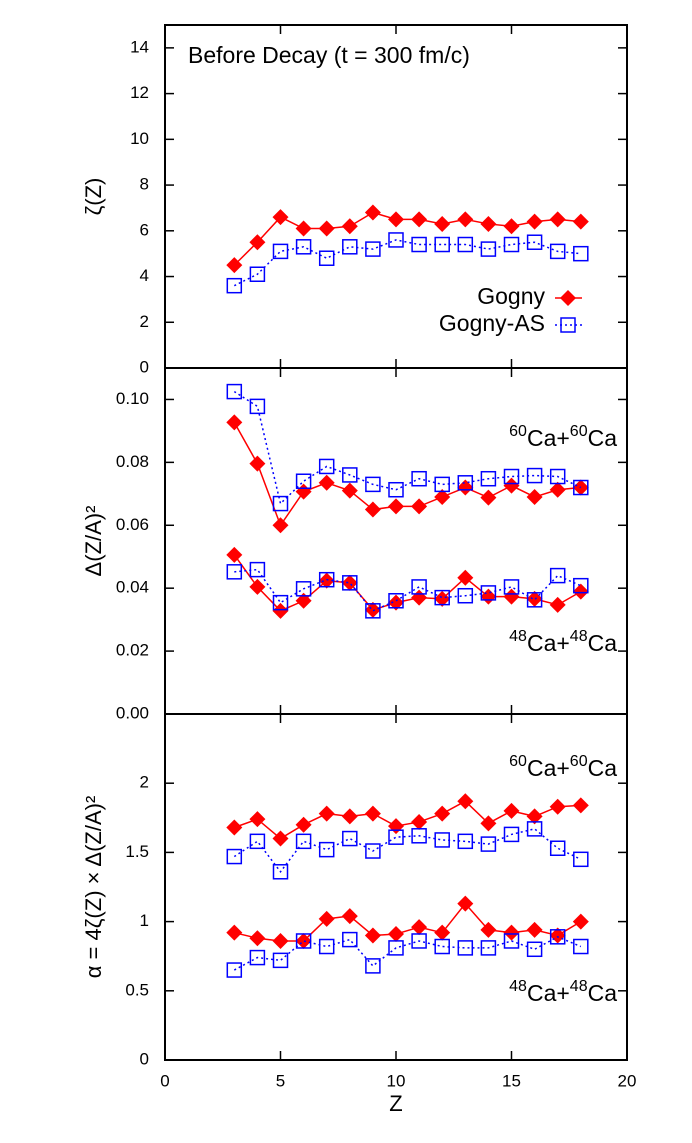 This screenshot has width=692, height=1143. Describe the element at coordinates (603, 643) in the screenshot. I see `annotation-part: Ca` at that location.